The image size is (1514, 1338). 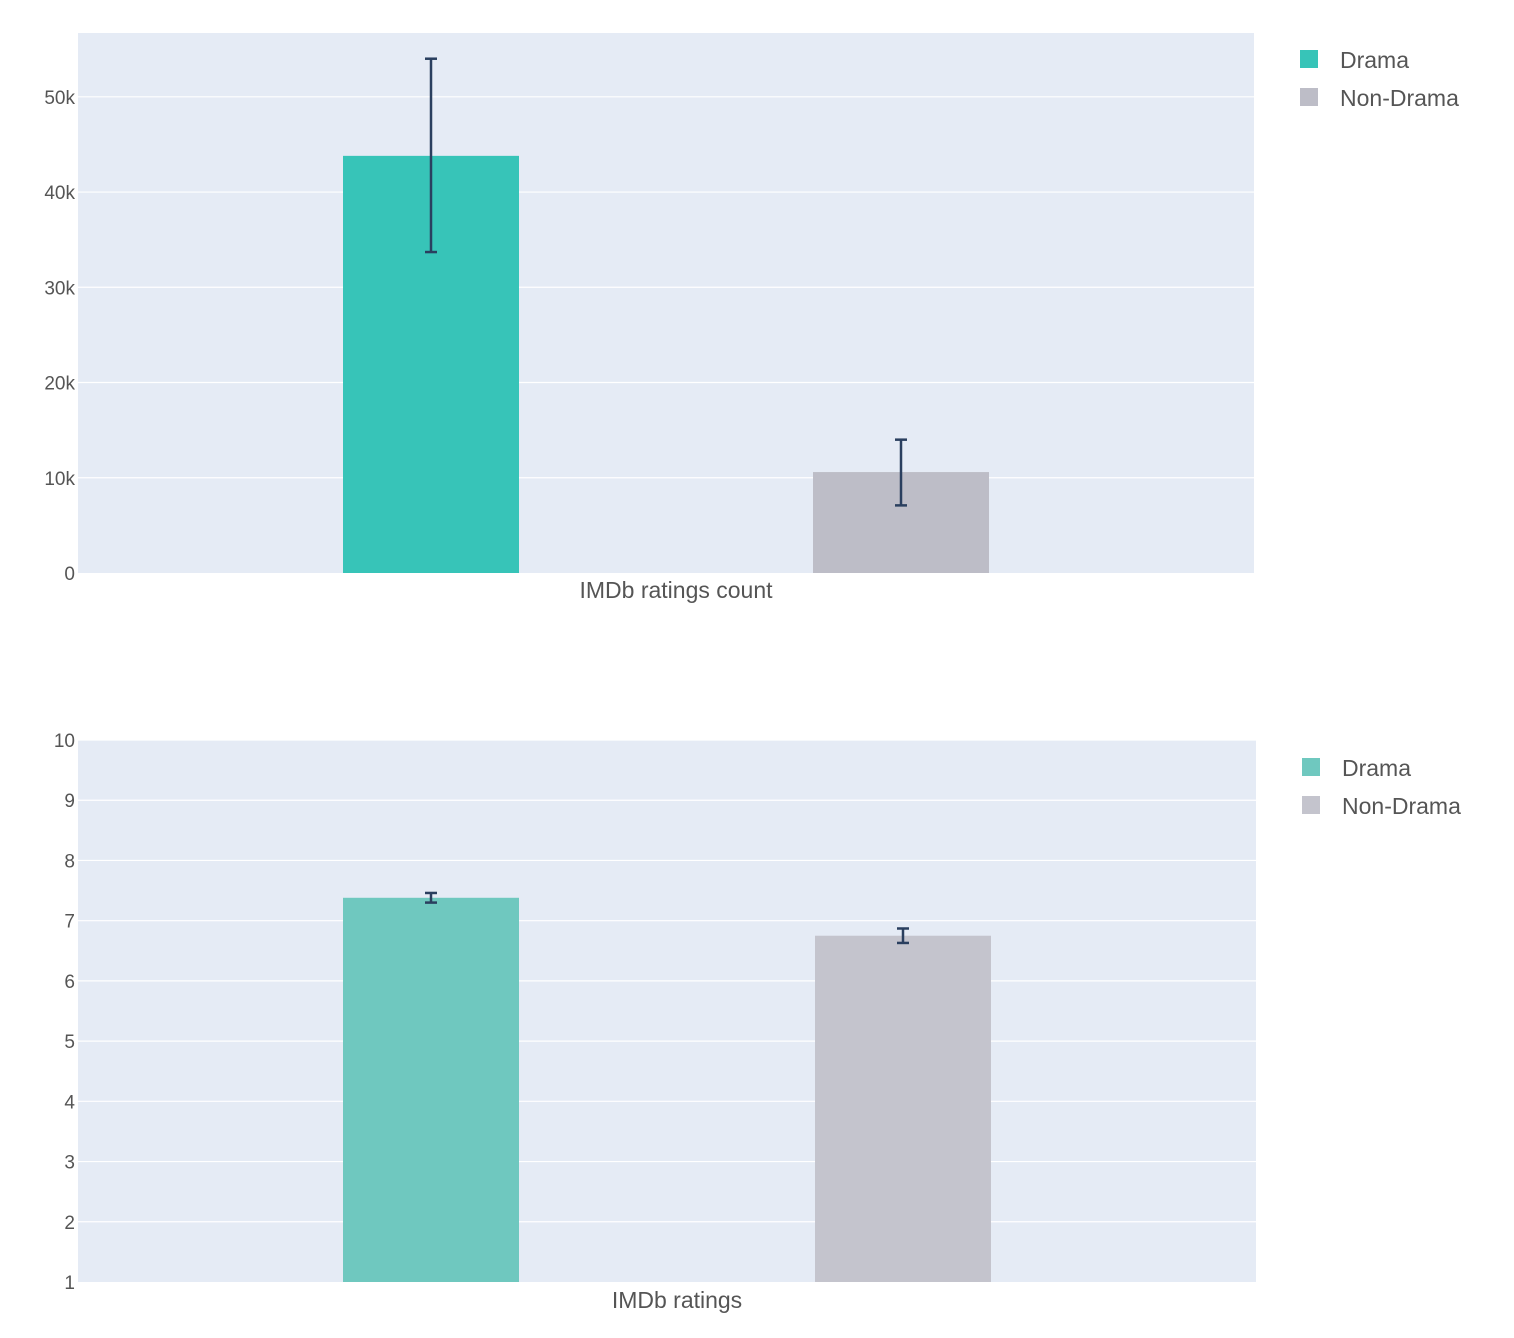 What do you see at coordinates (676, 590) in the screenshot?
I see `x-axis-title: IMDb ratings count` at bounding box center [676, 590].